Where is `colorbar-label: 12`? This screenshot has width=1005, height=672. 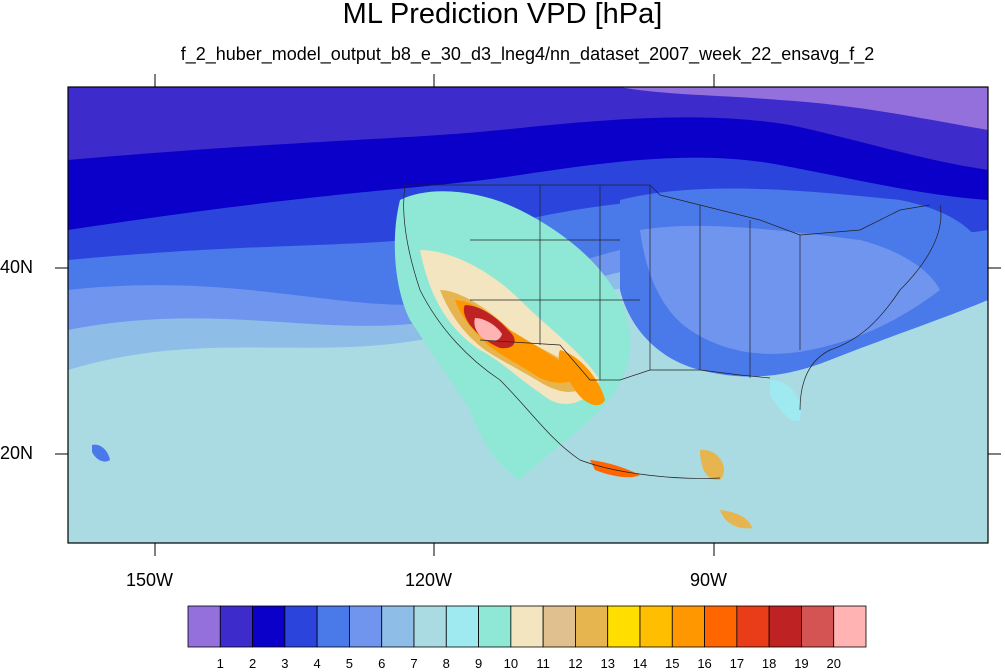 colorbar-label: 12 is located at coordinates (575, 663).